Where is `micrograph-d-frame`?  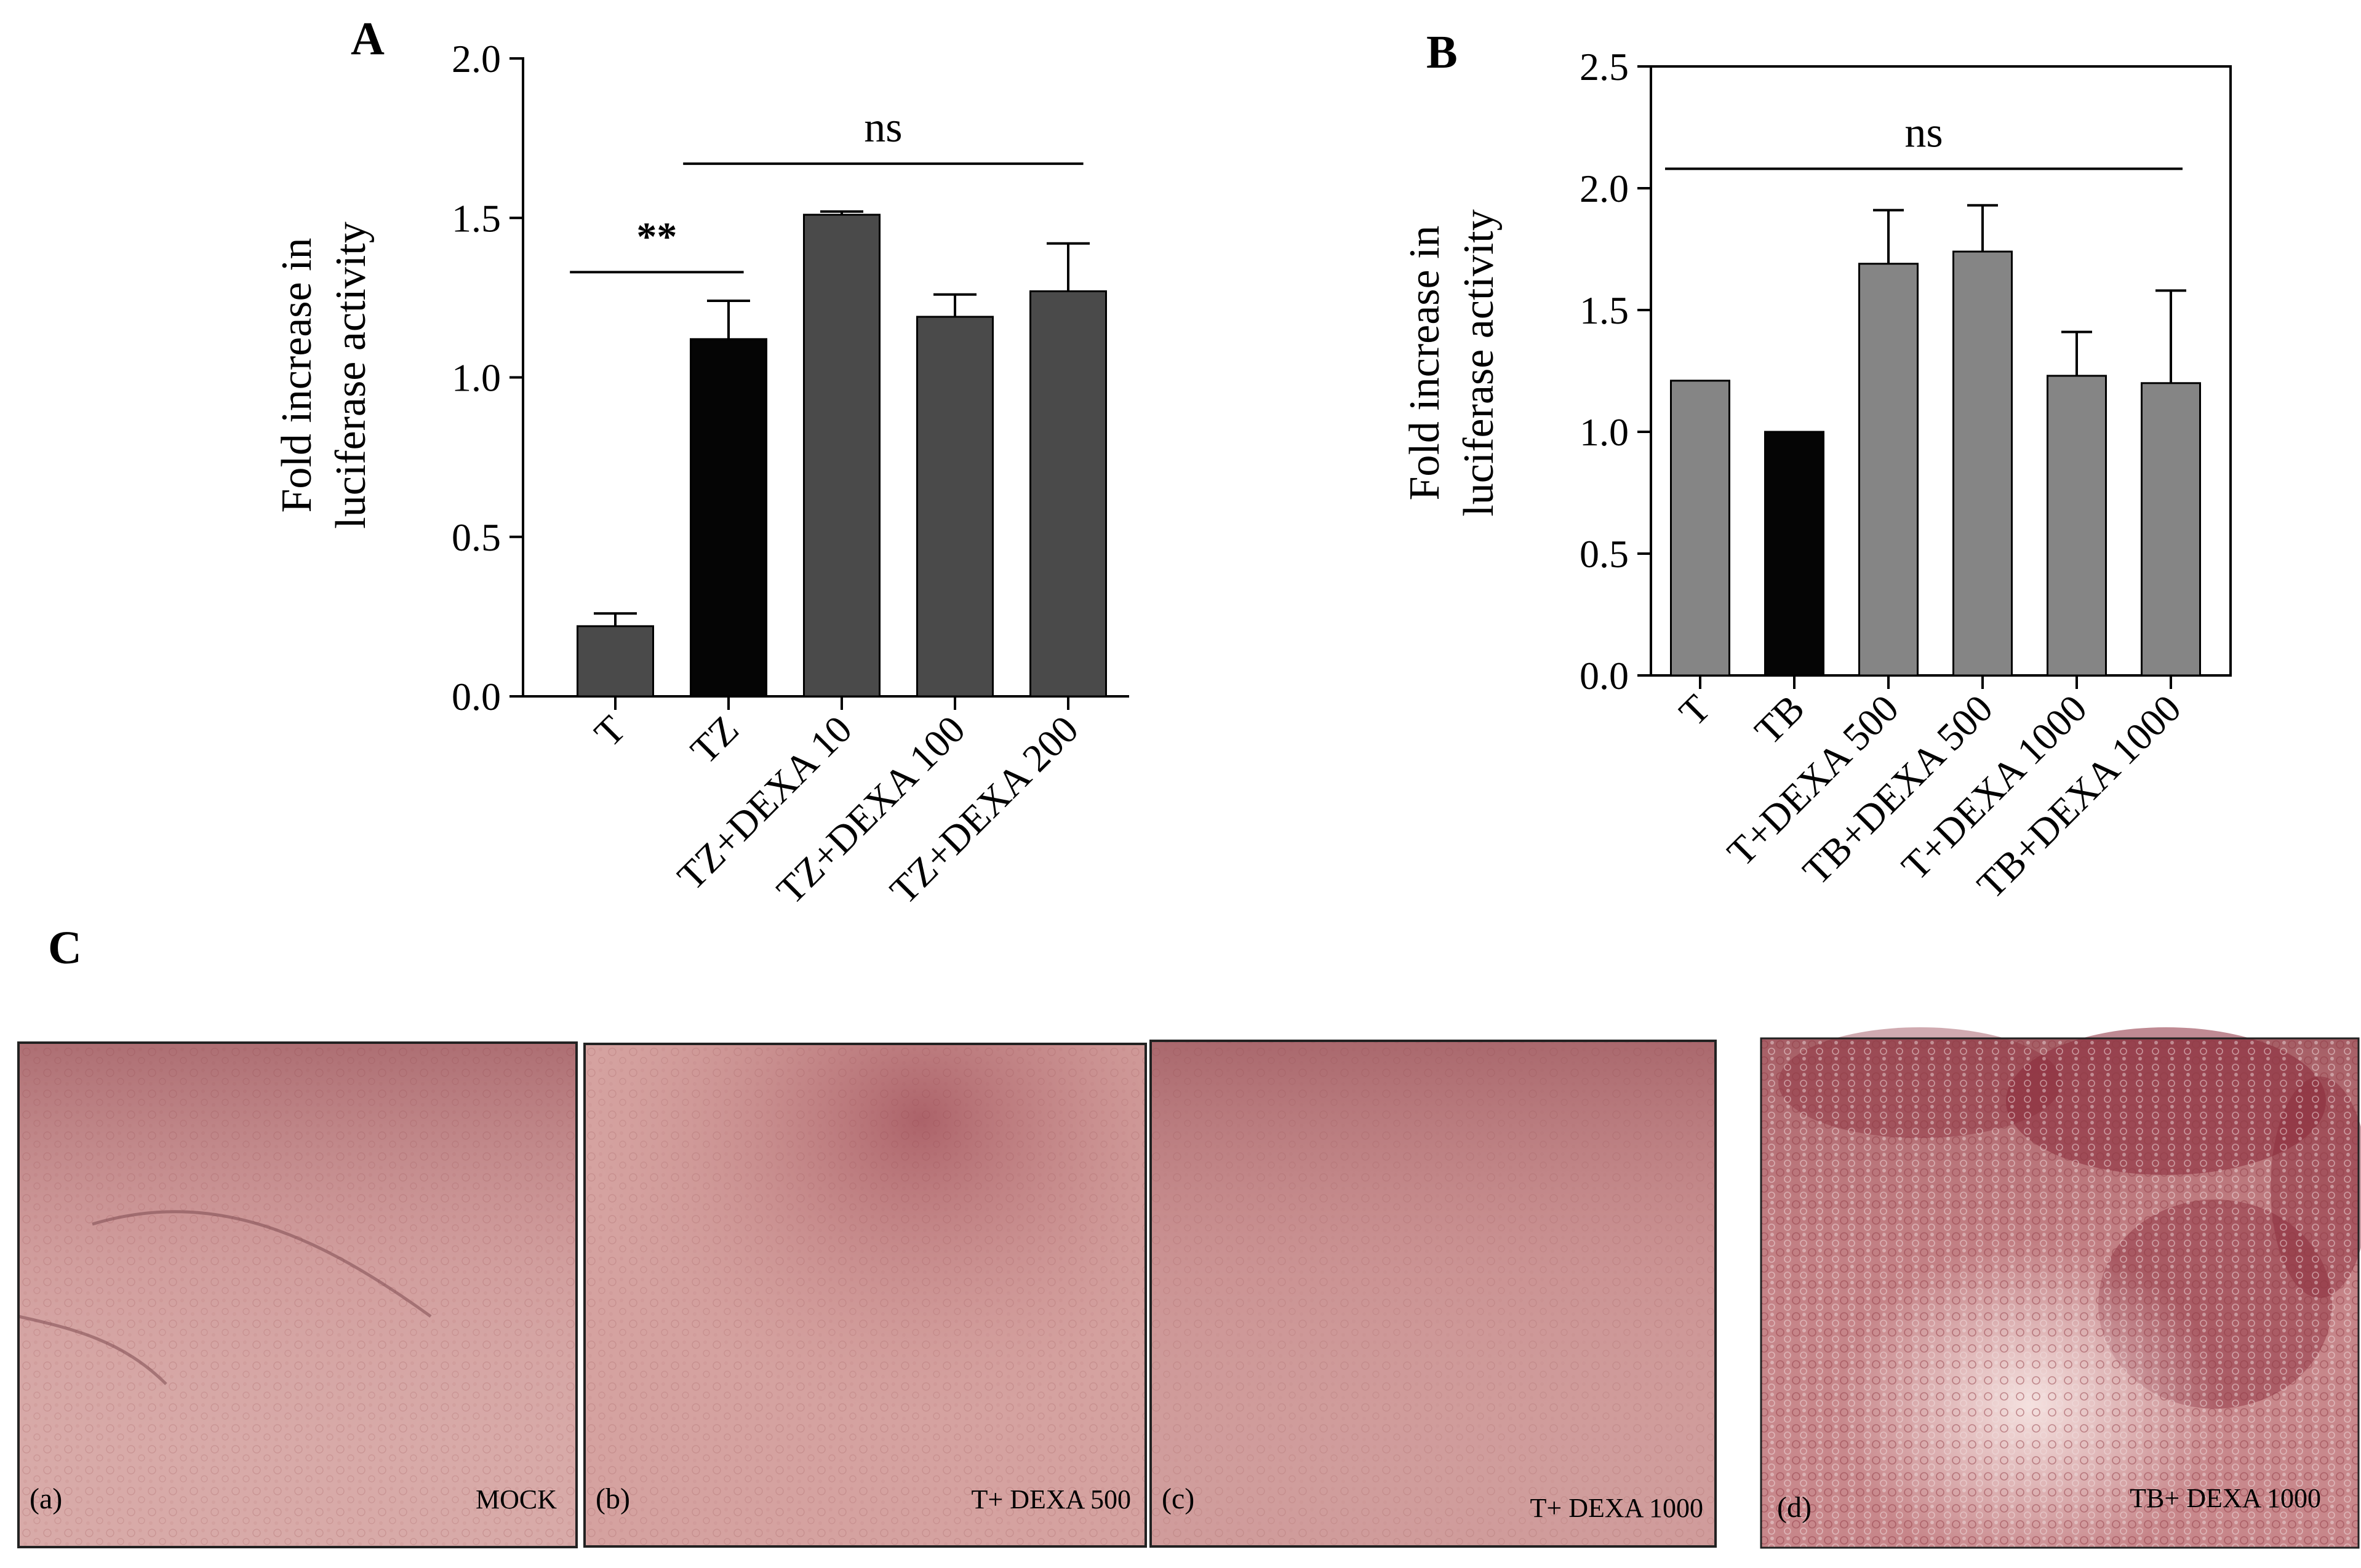
micrograph-d-frame is located at coordinates (2060, 1293).